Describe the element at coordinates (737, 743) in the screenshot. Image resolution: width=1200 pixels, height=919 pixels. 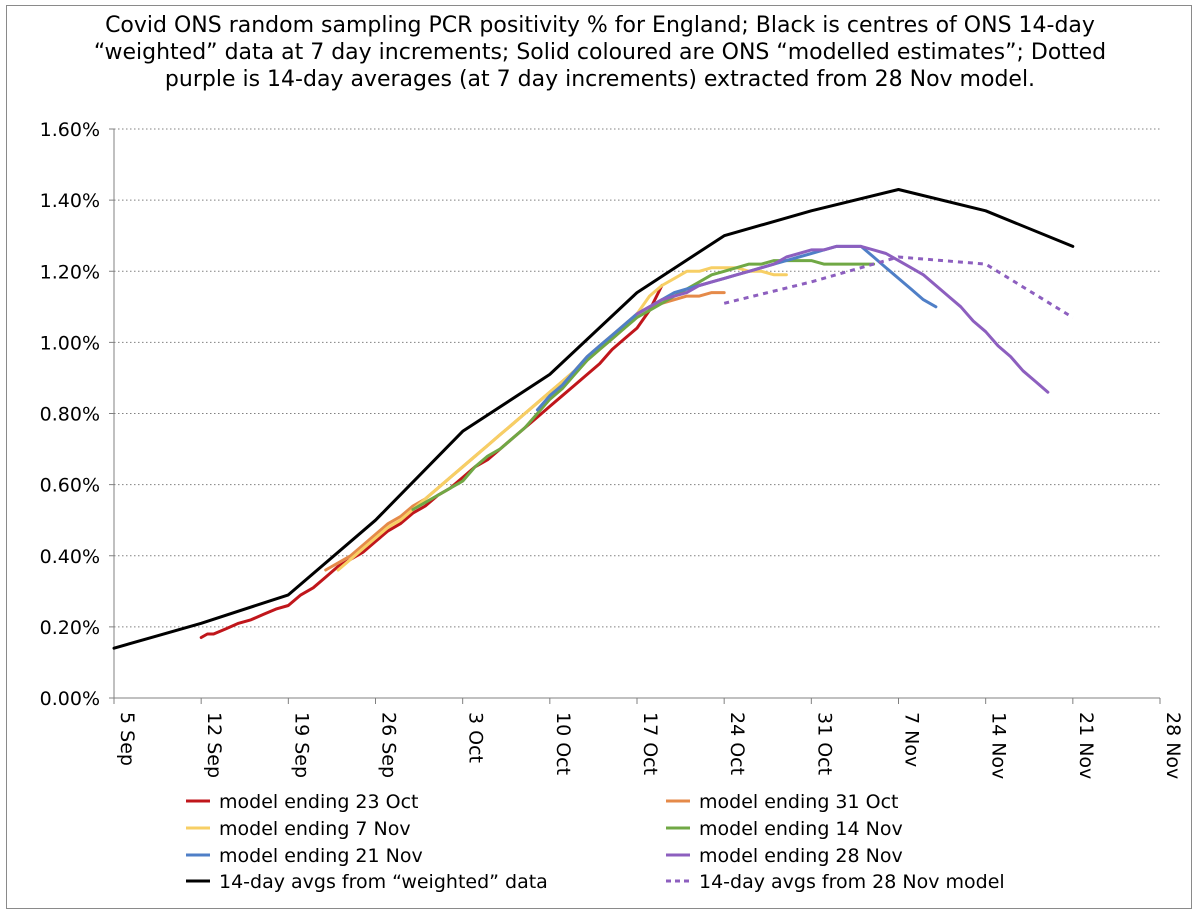
I see `x-tick-label-7: 24 Oct` at that location.